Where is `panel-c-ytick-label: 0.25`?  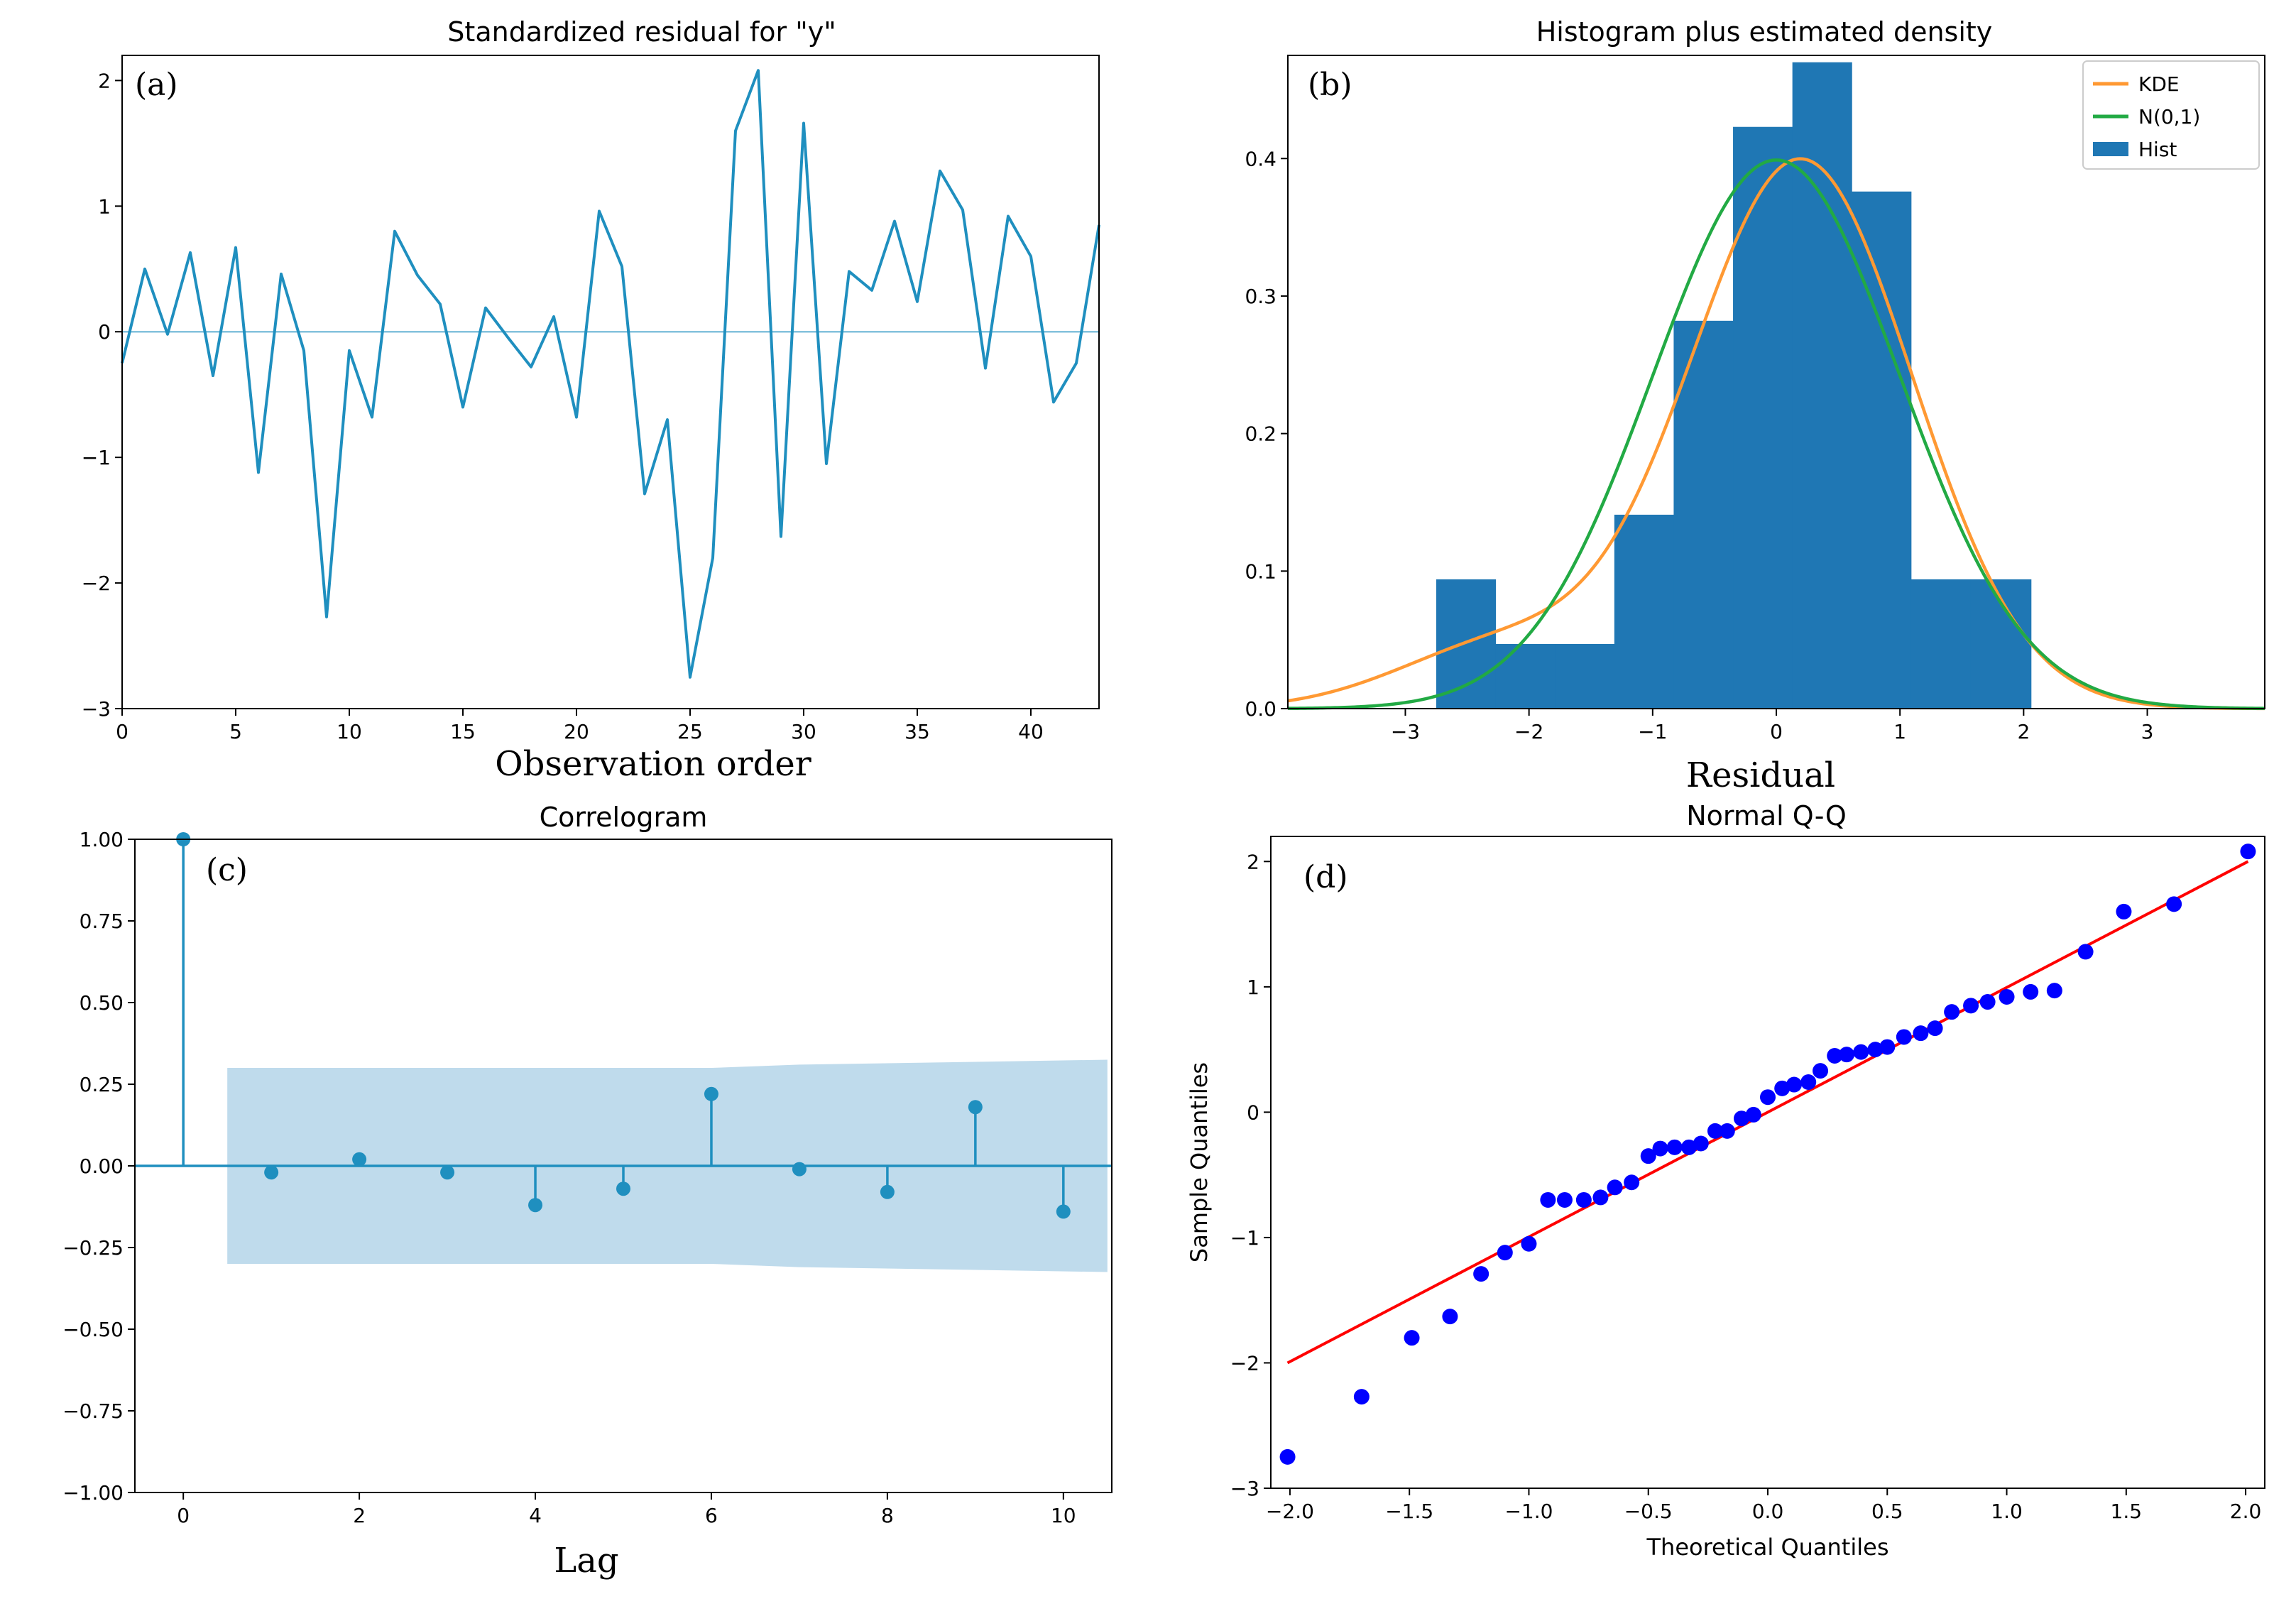
panel-c-ytick-label: 0.25 is located at coordinates (102, 1084).